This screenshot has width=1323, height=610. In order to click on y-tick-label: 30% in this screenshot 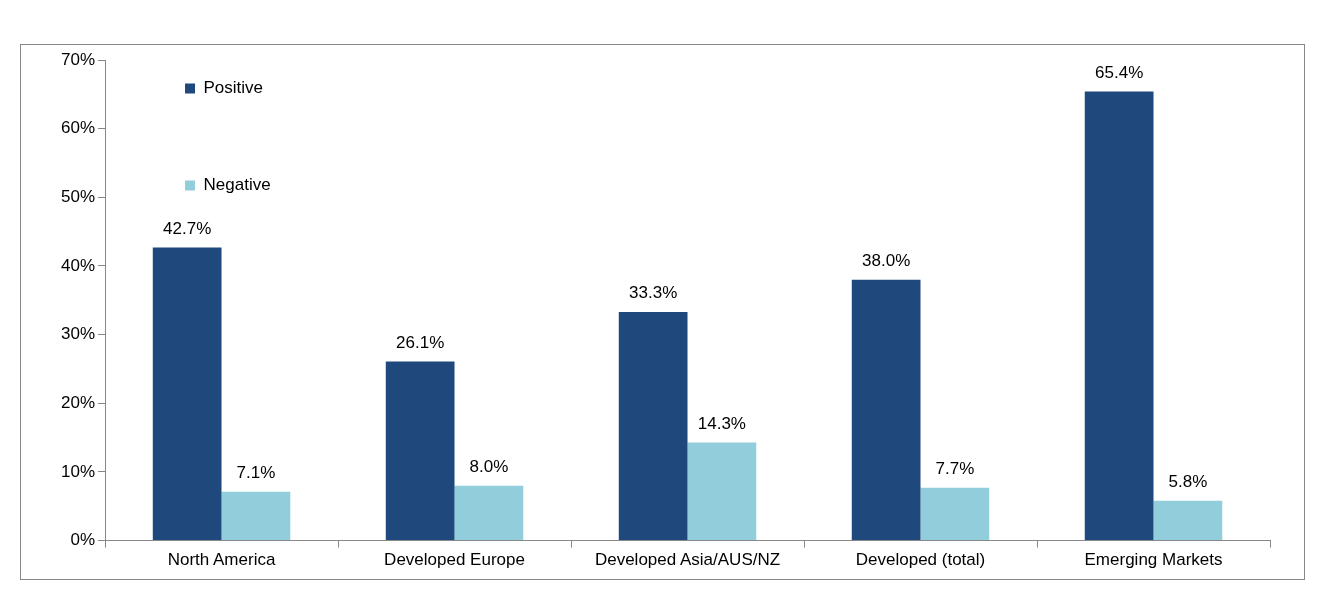, I will do `click(78, 334)`.